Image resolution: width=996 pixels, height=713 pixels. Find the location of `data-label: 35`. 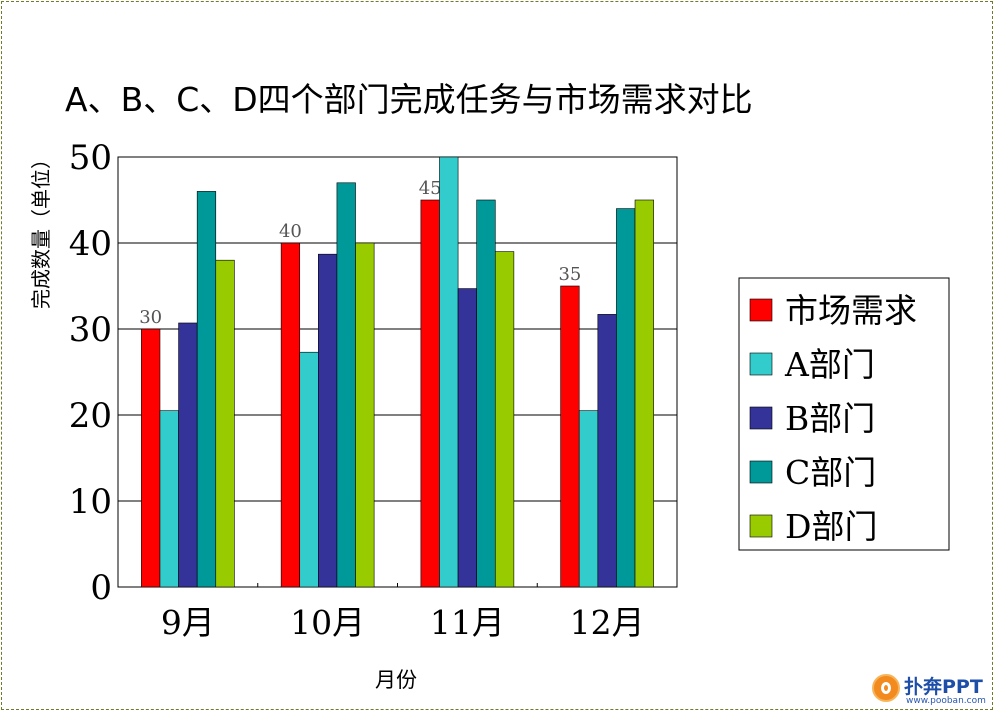

data-label: 35 is located at coordinates (569, 274).